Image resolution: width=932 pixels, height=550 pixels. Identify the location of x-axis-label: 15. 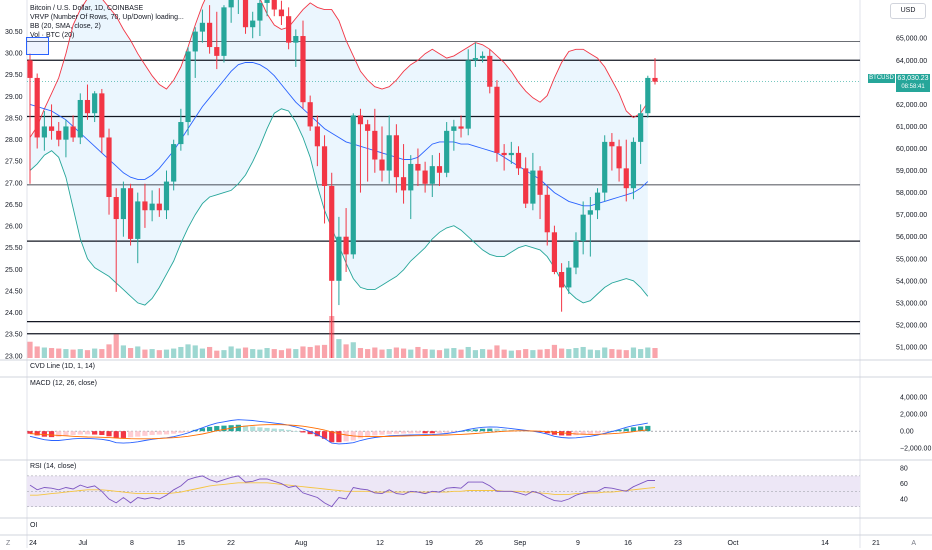
(181, 543).